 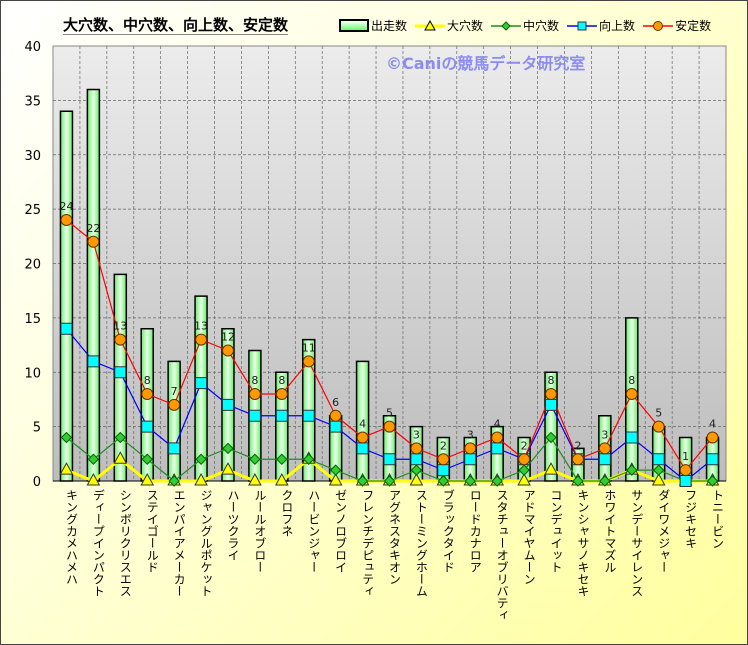 What do you see at coordinates (601, 25) in the screenshot?
I see `legend-item-koujou: 向上数` at bounding box center [601, 25].